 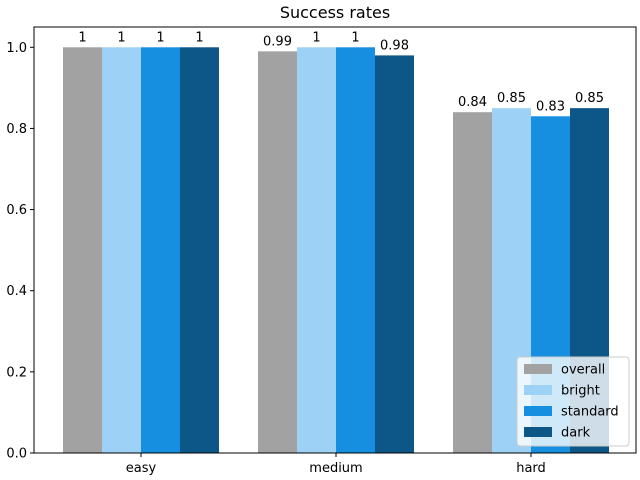 I want to click on chart-title: Success rates, so click(x=335, y=12).